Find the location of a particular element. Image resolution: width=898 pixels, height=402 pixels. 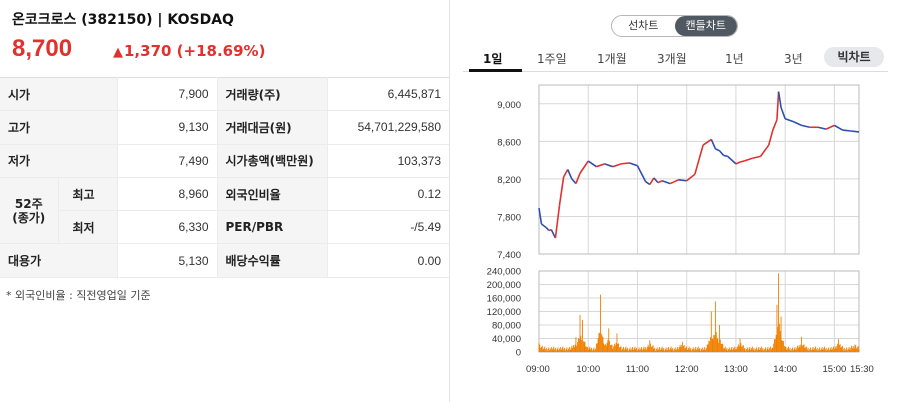

volume-tick-label: 200,000 is located at coordinates (504, 285).